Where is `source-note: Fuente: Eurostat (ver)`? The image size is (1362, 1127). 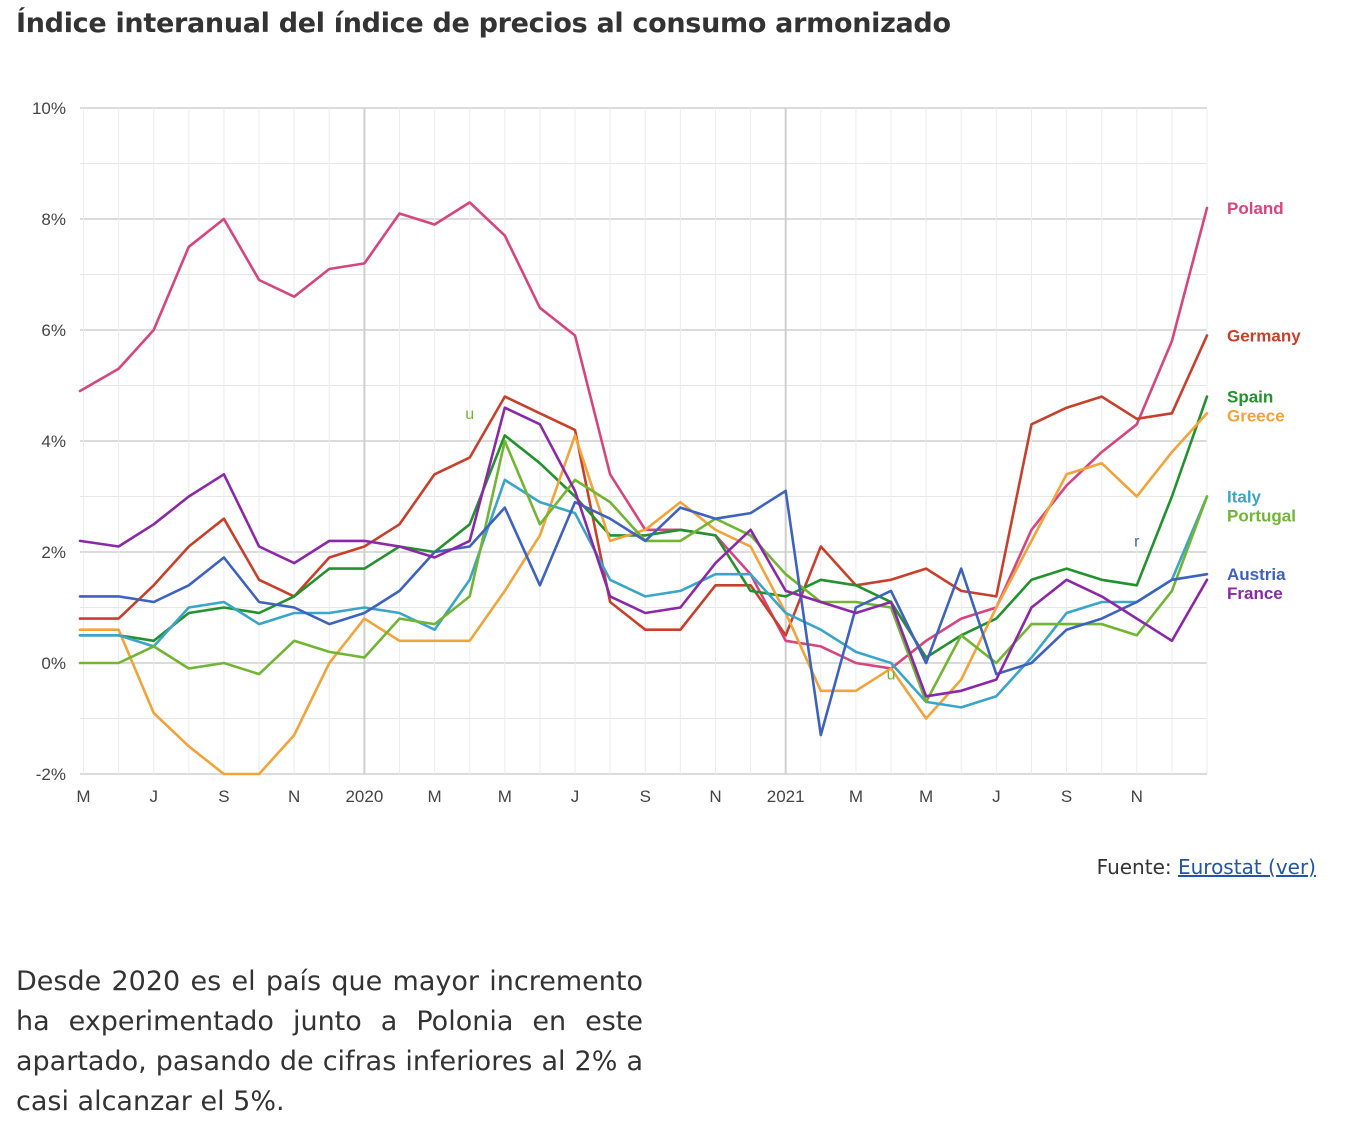 source-note: Fuente: Eurostat (ver) is located at coordinates (1206, 867).